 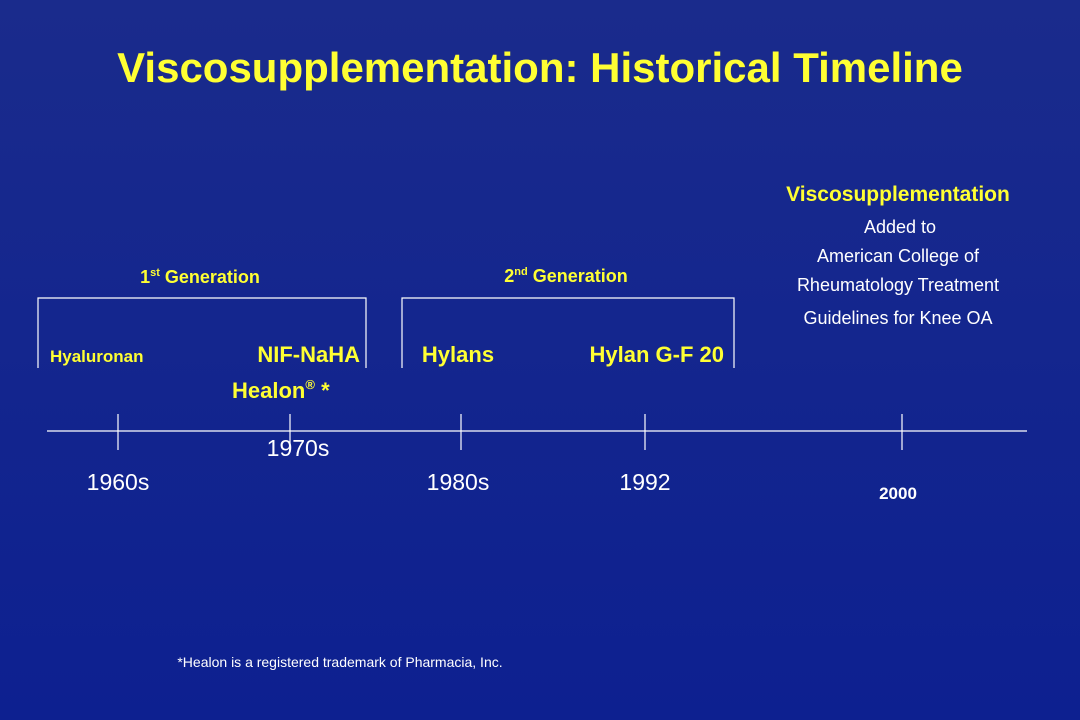 What do you see at coordinates (458, 354) in the screenshot?
I see `product: Hylans` at bounding box center [458, 354].